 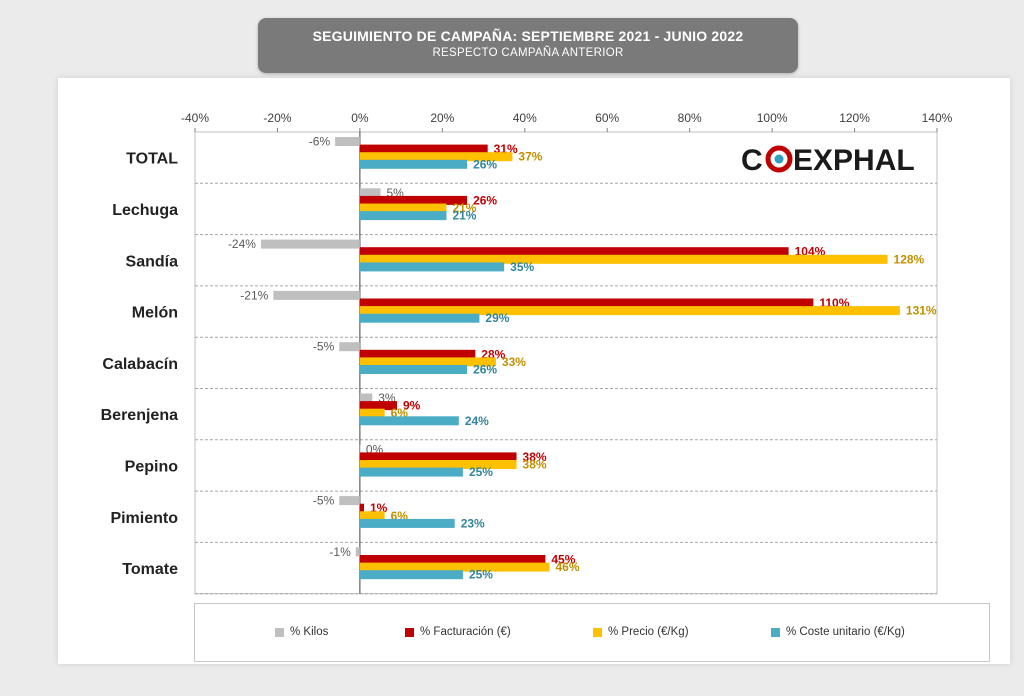 I want to click on x-tick-label: 20%, so click(x=442, y=118).